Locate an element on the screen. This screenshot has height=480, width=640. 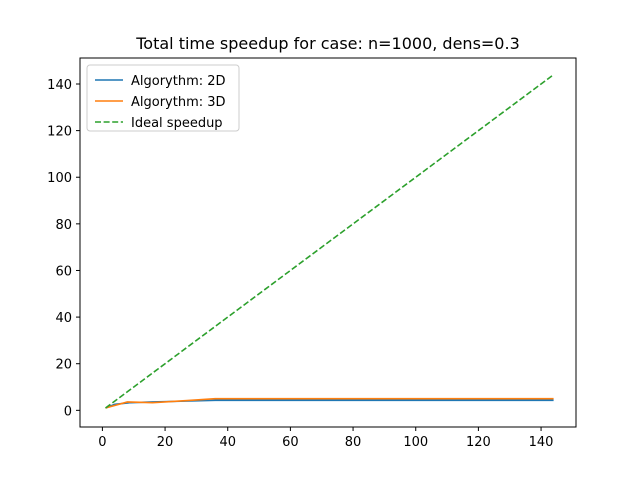
x-tick-label: 80 is located at coordinates (353, 442).